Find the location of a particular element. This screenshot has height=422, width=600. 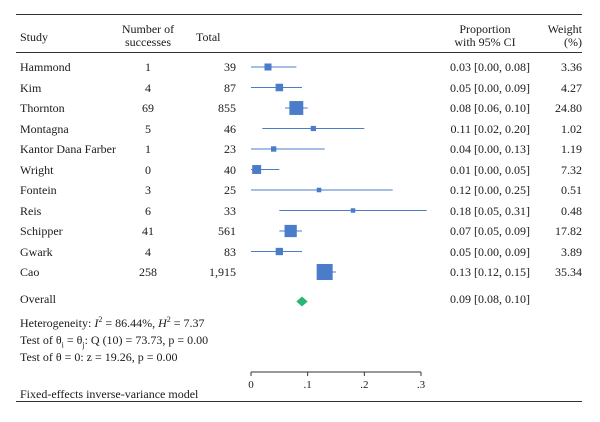

top-rule is located at coordinates (299, 14).